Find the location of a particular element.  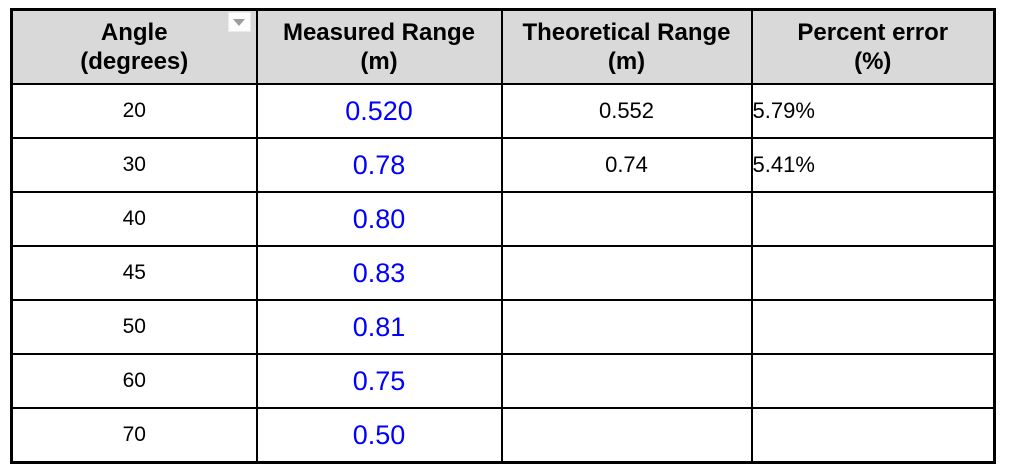

measured-range-cell: 0.520 is located at coordinates (379, 111).